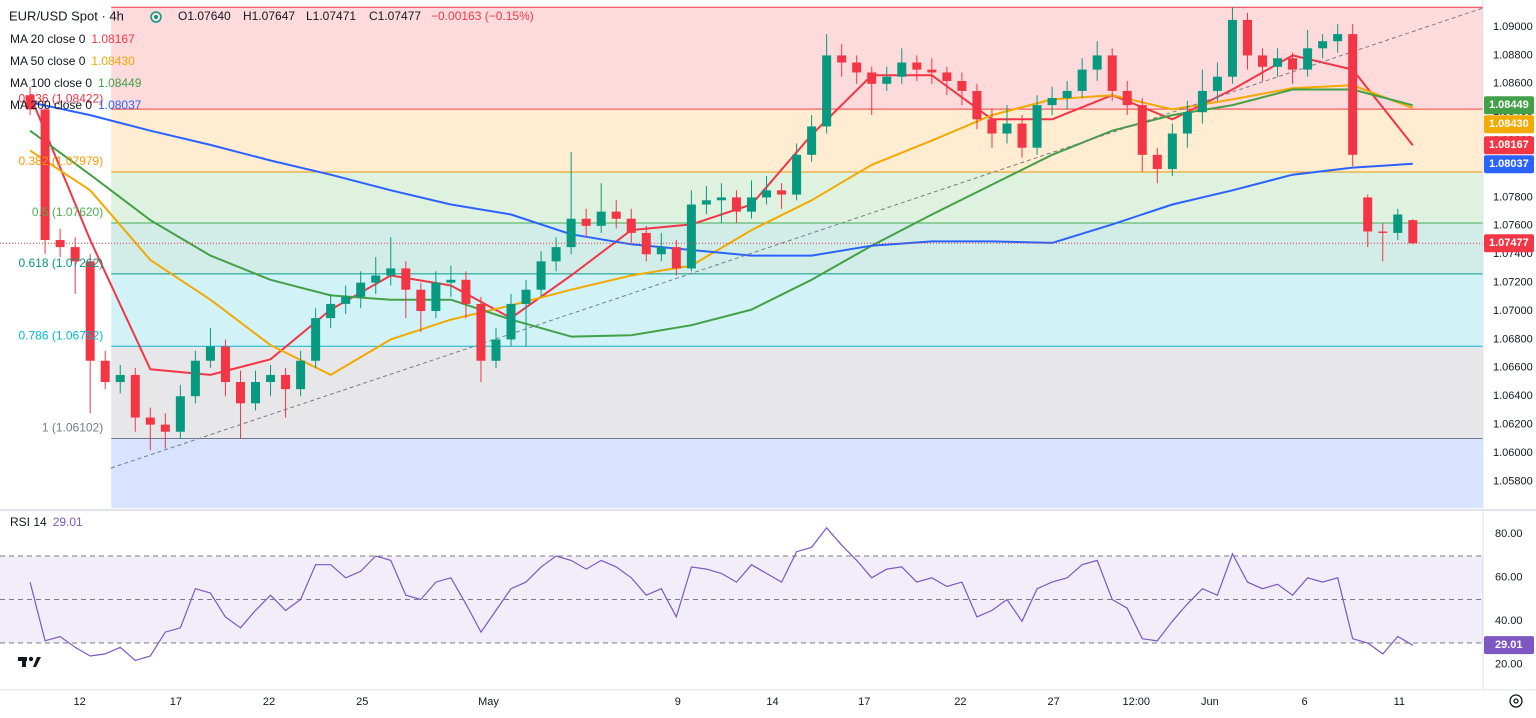 The height and width of the screenshot is (718, 1536). Describe the element at coordinates (864, 702) in the screenshot. I see `x-tick-label: 17` at that location.